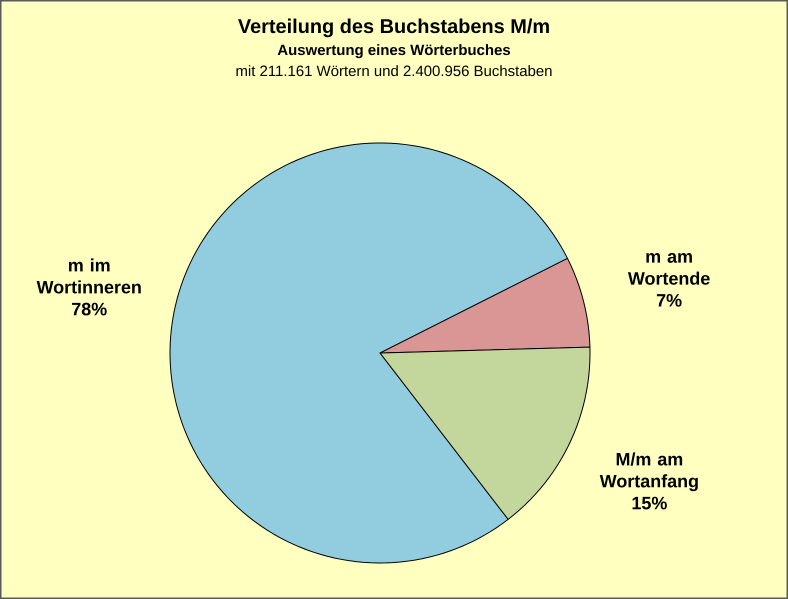 The height and width of the screenshot is (599, 788). What do you see at coordinates (669, 269) in the screenshot?
I see `slice-label: m am Wortende` at bounding box center [669, 269].